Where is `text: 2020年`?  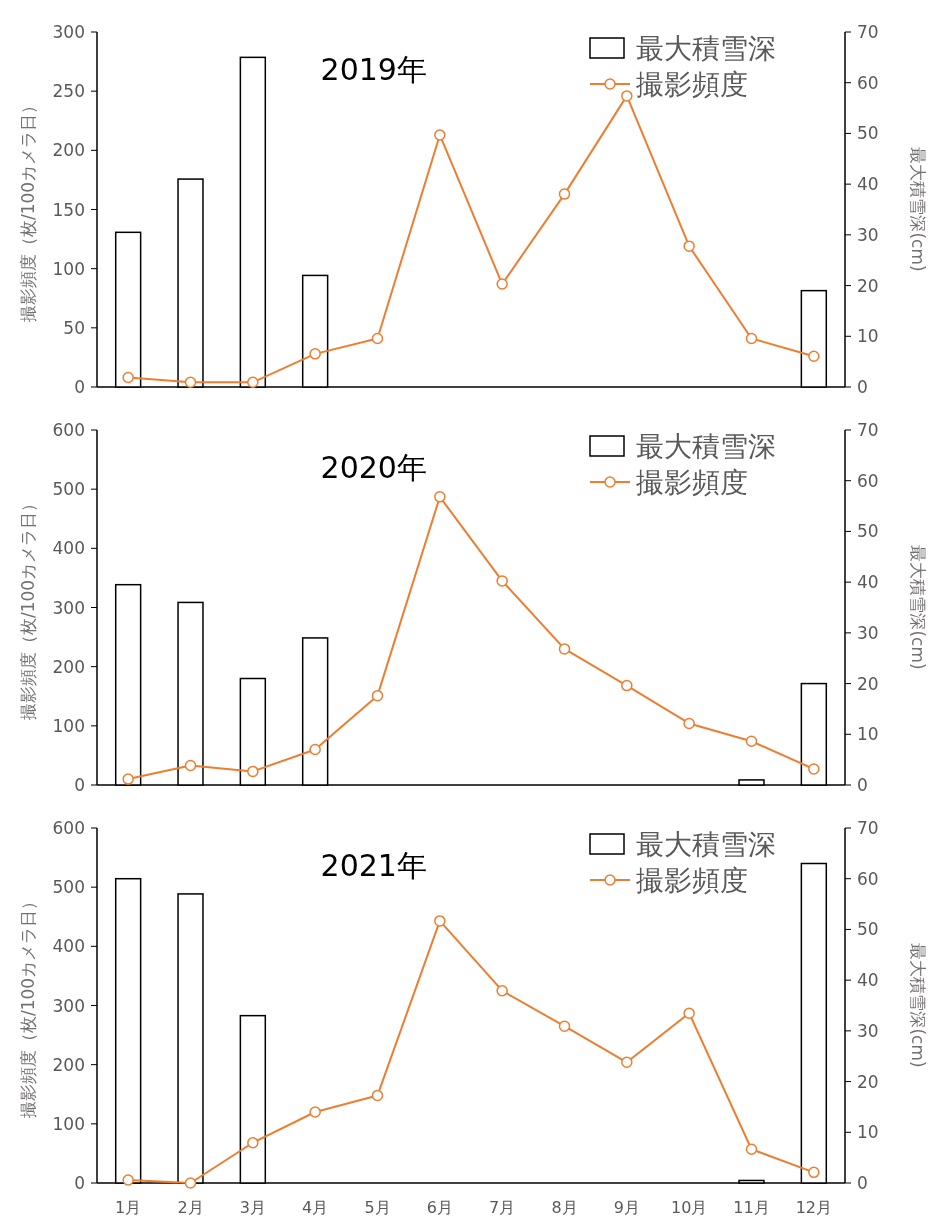 text: 2020年 is located at coordinates (373, 467).